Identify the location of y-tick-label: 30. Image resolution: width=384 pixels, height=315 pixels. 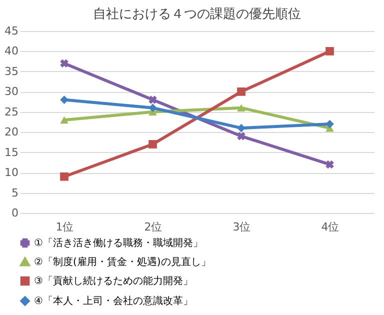
(11, 91).